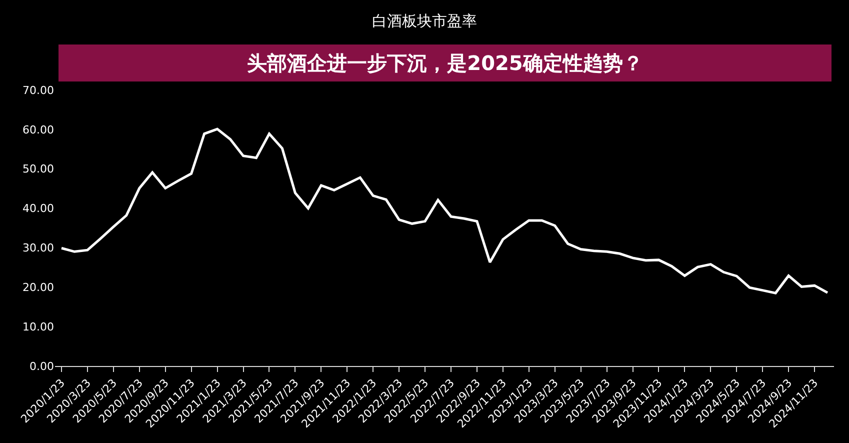  Describe the element at coordinates (445, 63) in the screenshot. I see `text: 头部酒企进一步下沉，是2025确定性趋势？` at that location.